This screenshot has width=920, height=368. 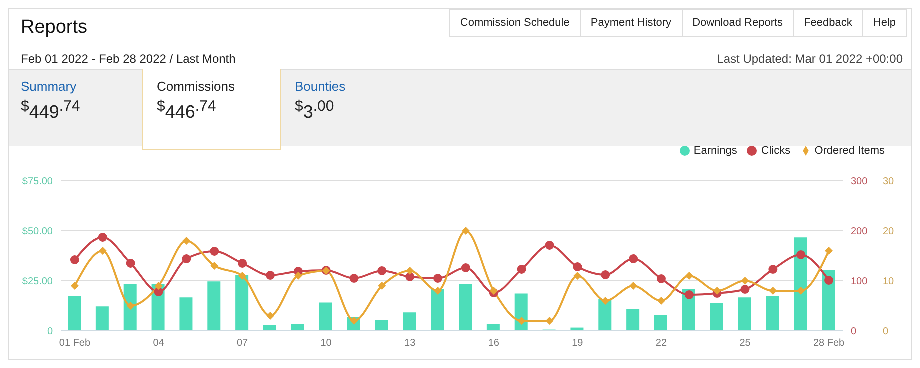 I want to click on y3-tick-label: 0, so click(x=886, y=332).